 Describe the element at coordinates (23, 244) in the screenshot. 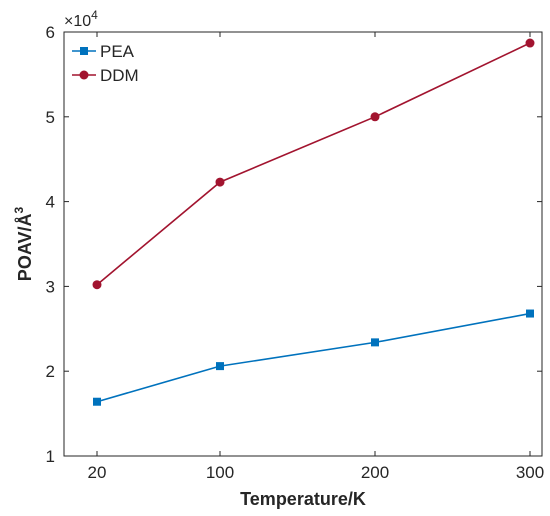

I see `y-axis-title: POAV/Å3` at that location.